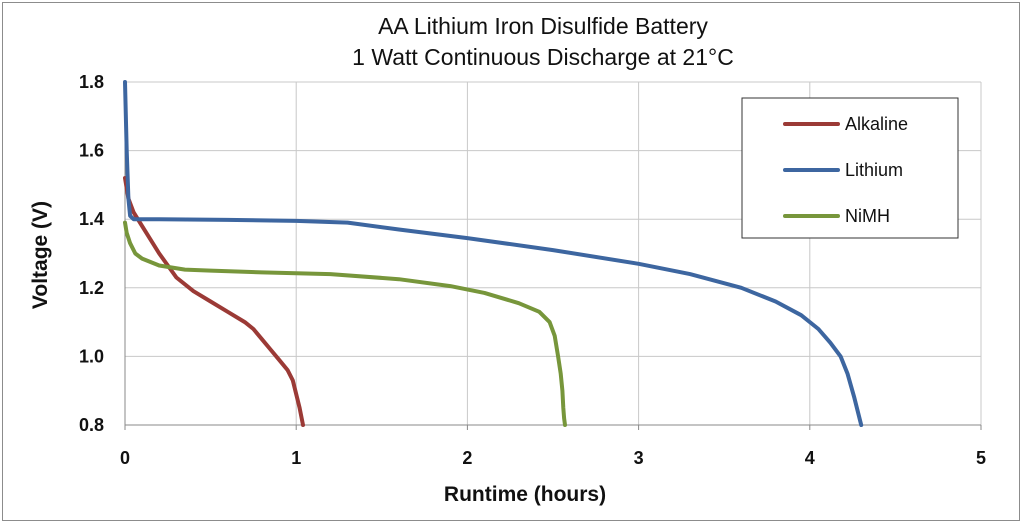  I want to click on legend-box, so click(850, 168).